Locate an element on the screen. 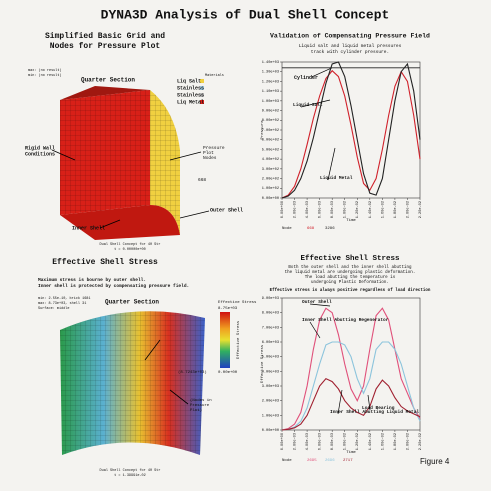 This screenshot has width=491, height=491. y-tick-label: 6.00e+02 is located at coordinates (270, 141).